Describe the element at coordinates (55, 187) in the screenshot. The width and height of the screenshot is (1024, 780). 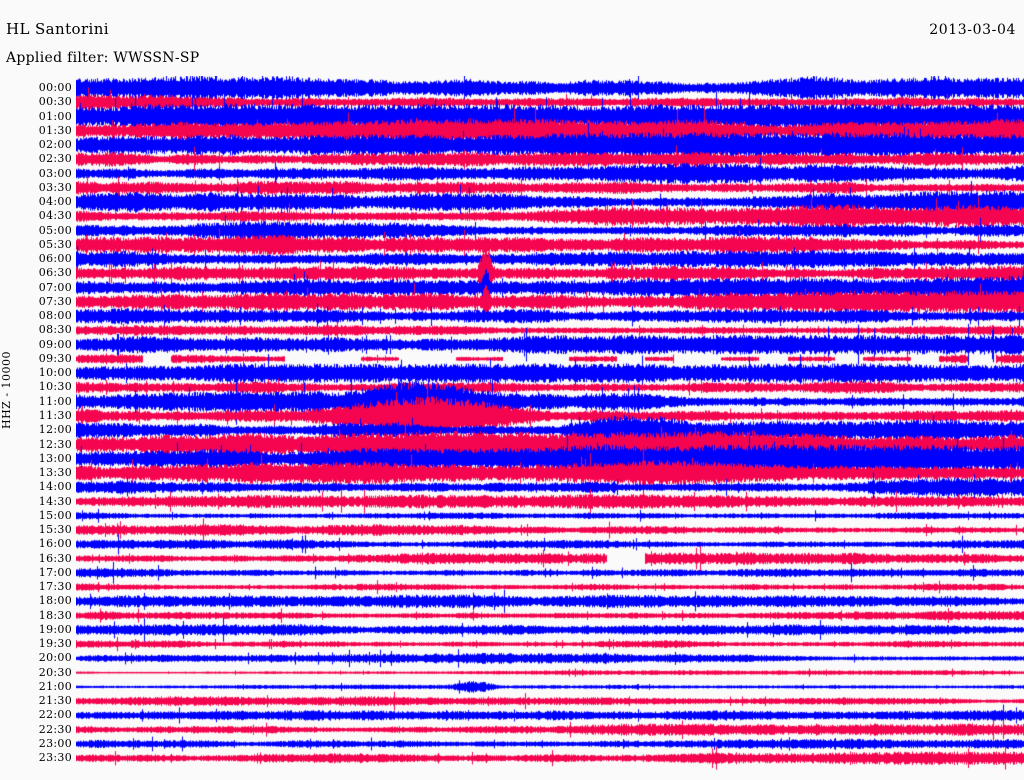
I see `time-tick-label: 03:30` at that location.